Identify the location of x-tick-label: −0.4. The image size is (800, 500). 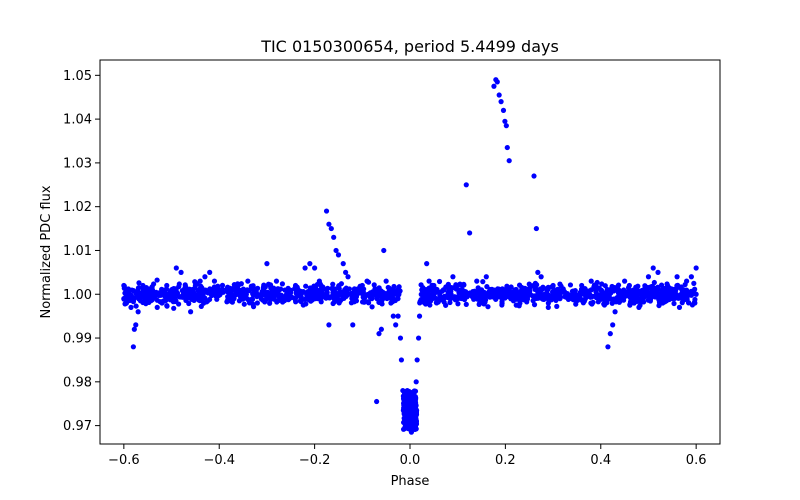
(219, 460).